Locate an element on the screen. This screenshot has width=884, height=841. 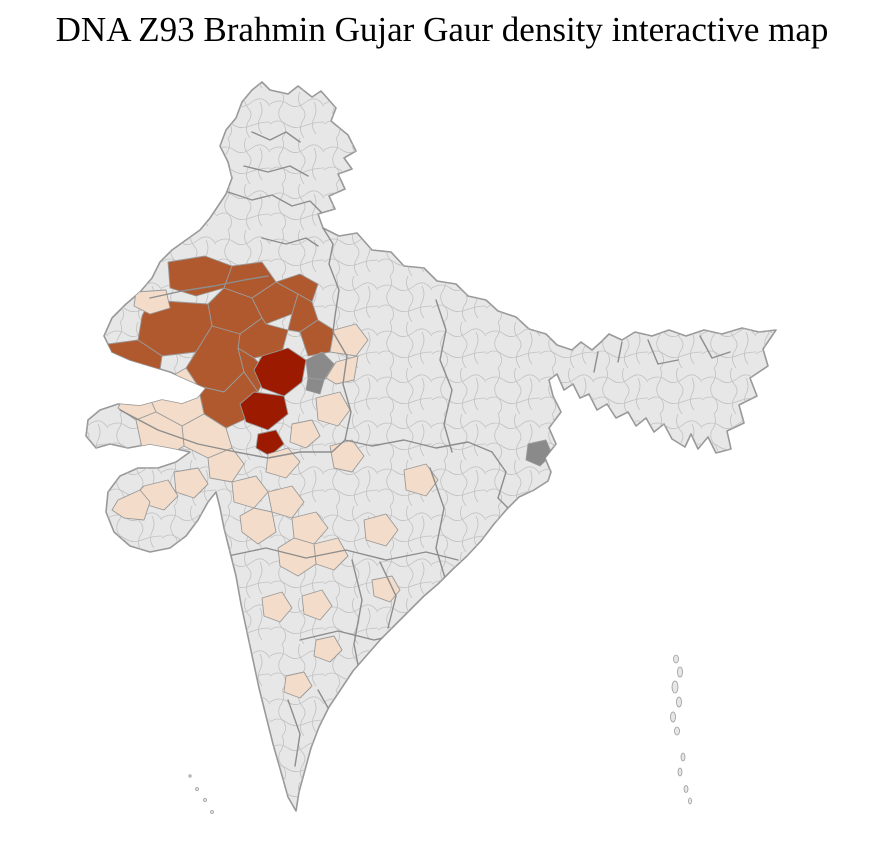
lakshadweep-islands is located at coordinates (201, 794).